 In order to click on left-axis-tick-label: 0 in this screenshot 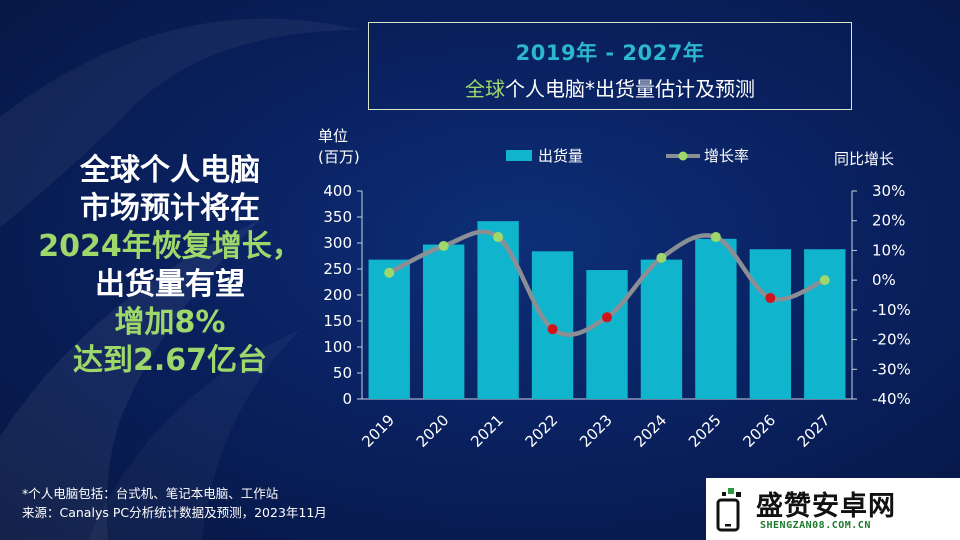, I will do `click(347, 399)`.